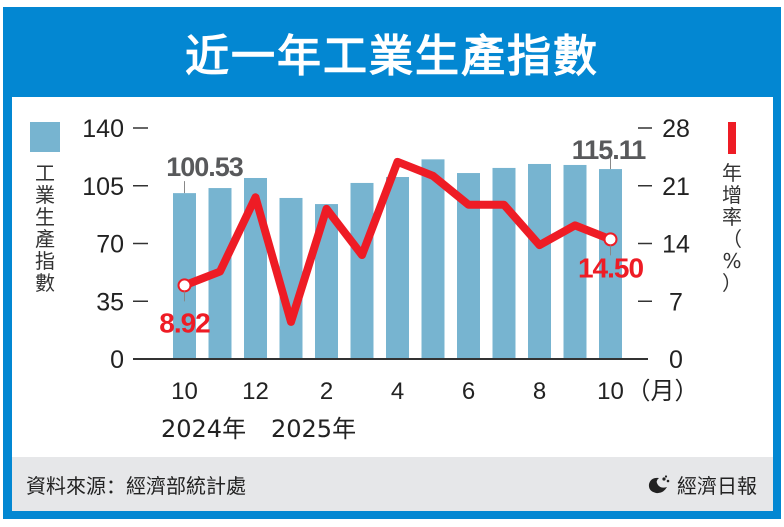 Image resolution: width=784 pixels, height=527 pixels. I want to click on legend-line-swatch, so click(732, 138).